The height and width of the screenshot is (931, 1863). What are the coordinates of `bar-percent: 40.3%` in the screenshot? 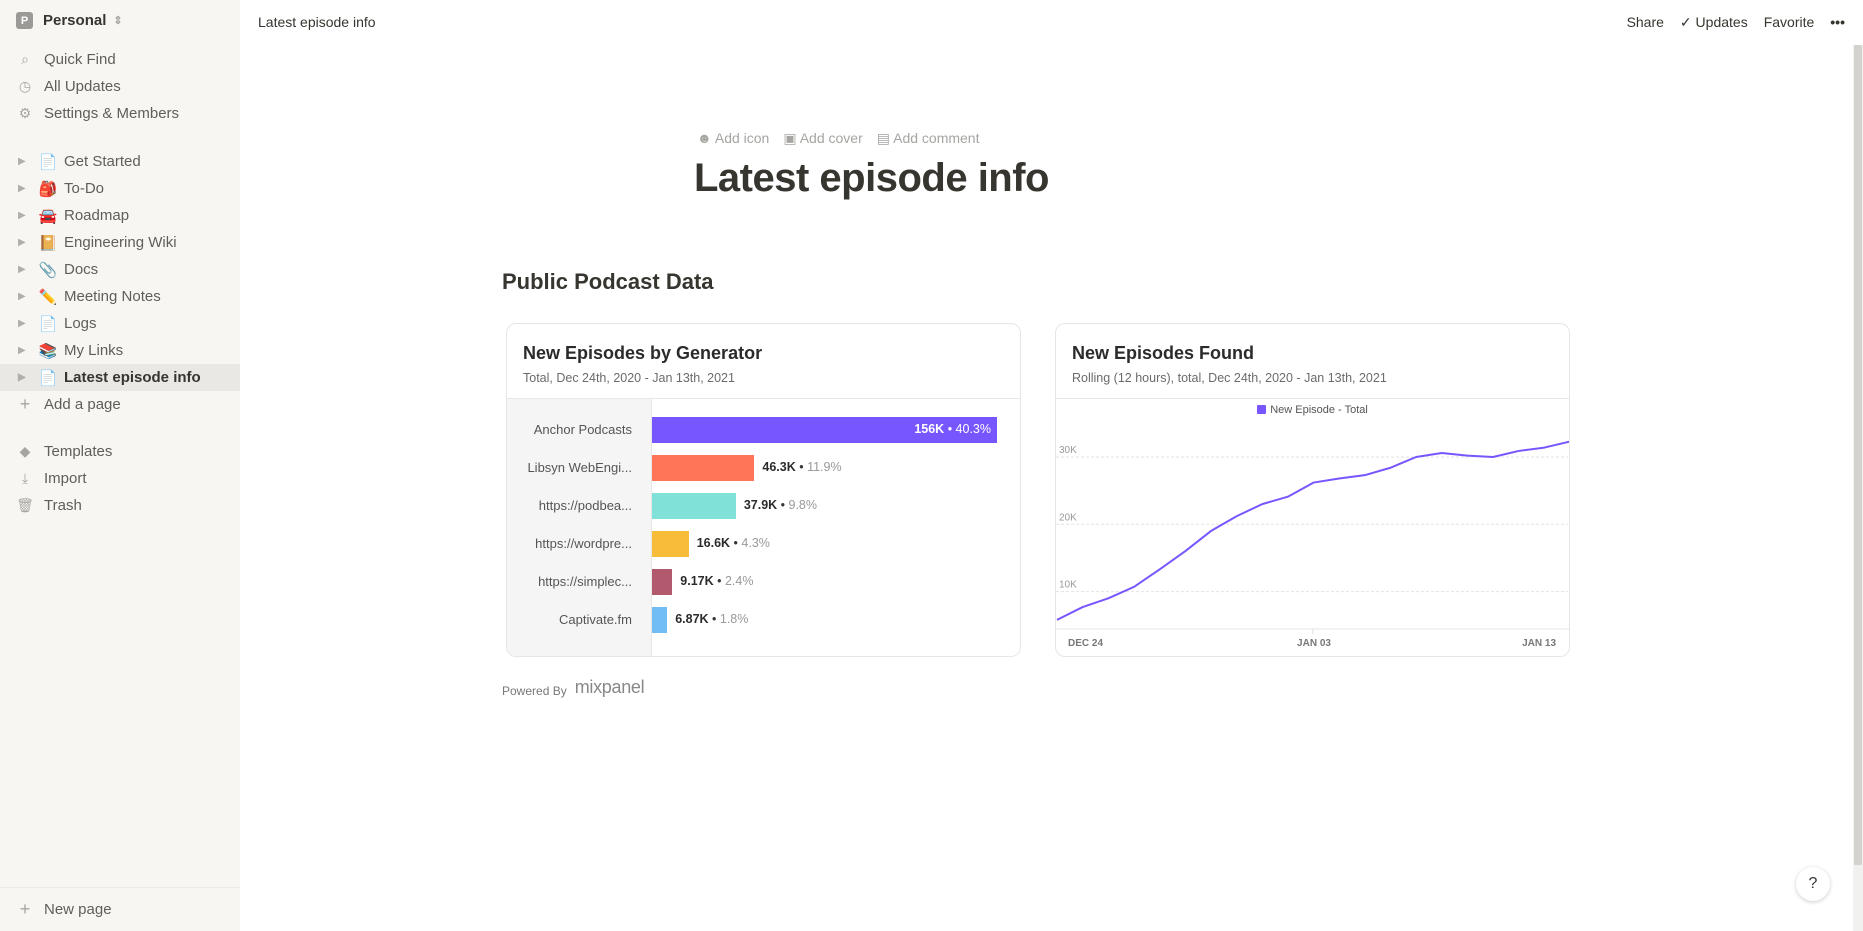 It's located at (973, 429).